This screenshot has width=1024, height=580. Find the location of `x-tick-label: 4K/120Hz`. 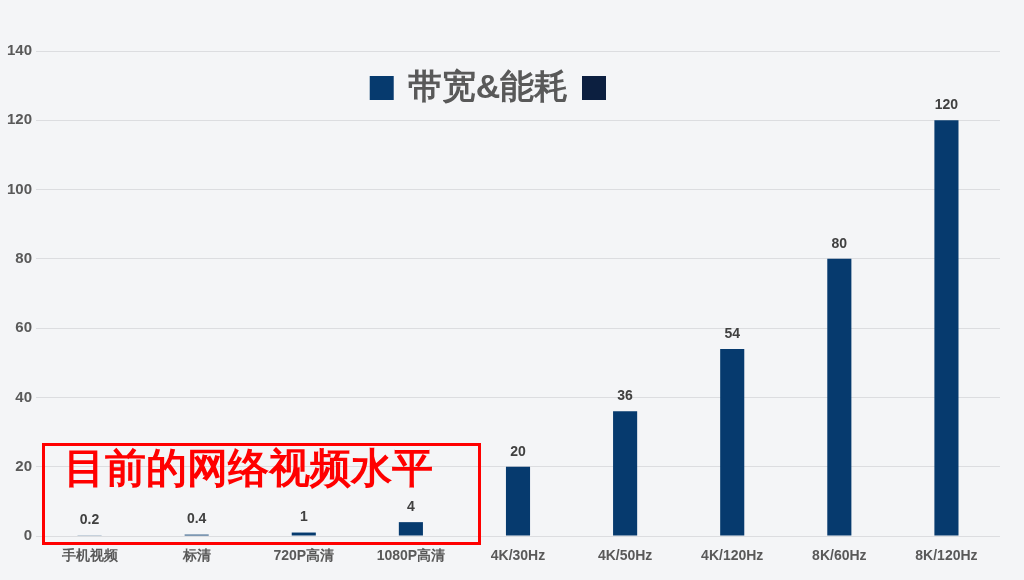

x-tick-label: 4K/120Hz is located at coordinates (732, 555).